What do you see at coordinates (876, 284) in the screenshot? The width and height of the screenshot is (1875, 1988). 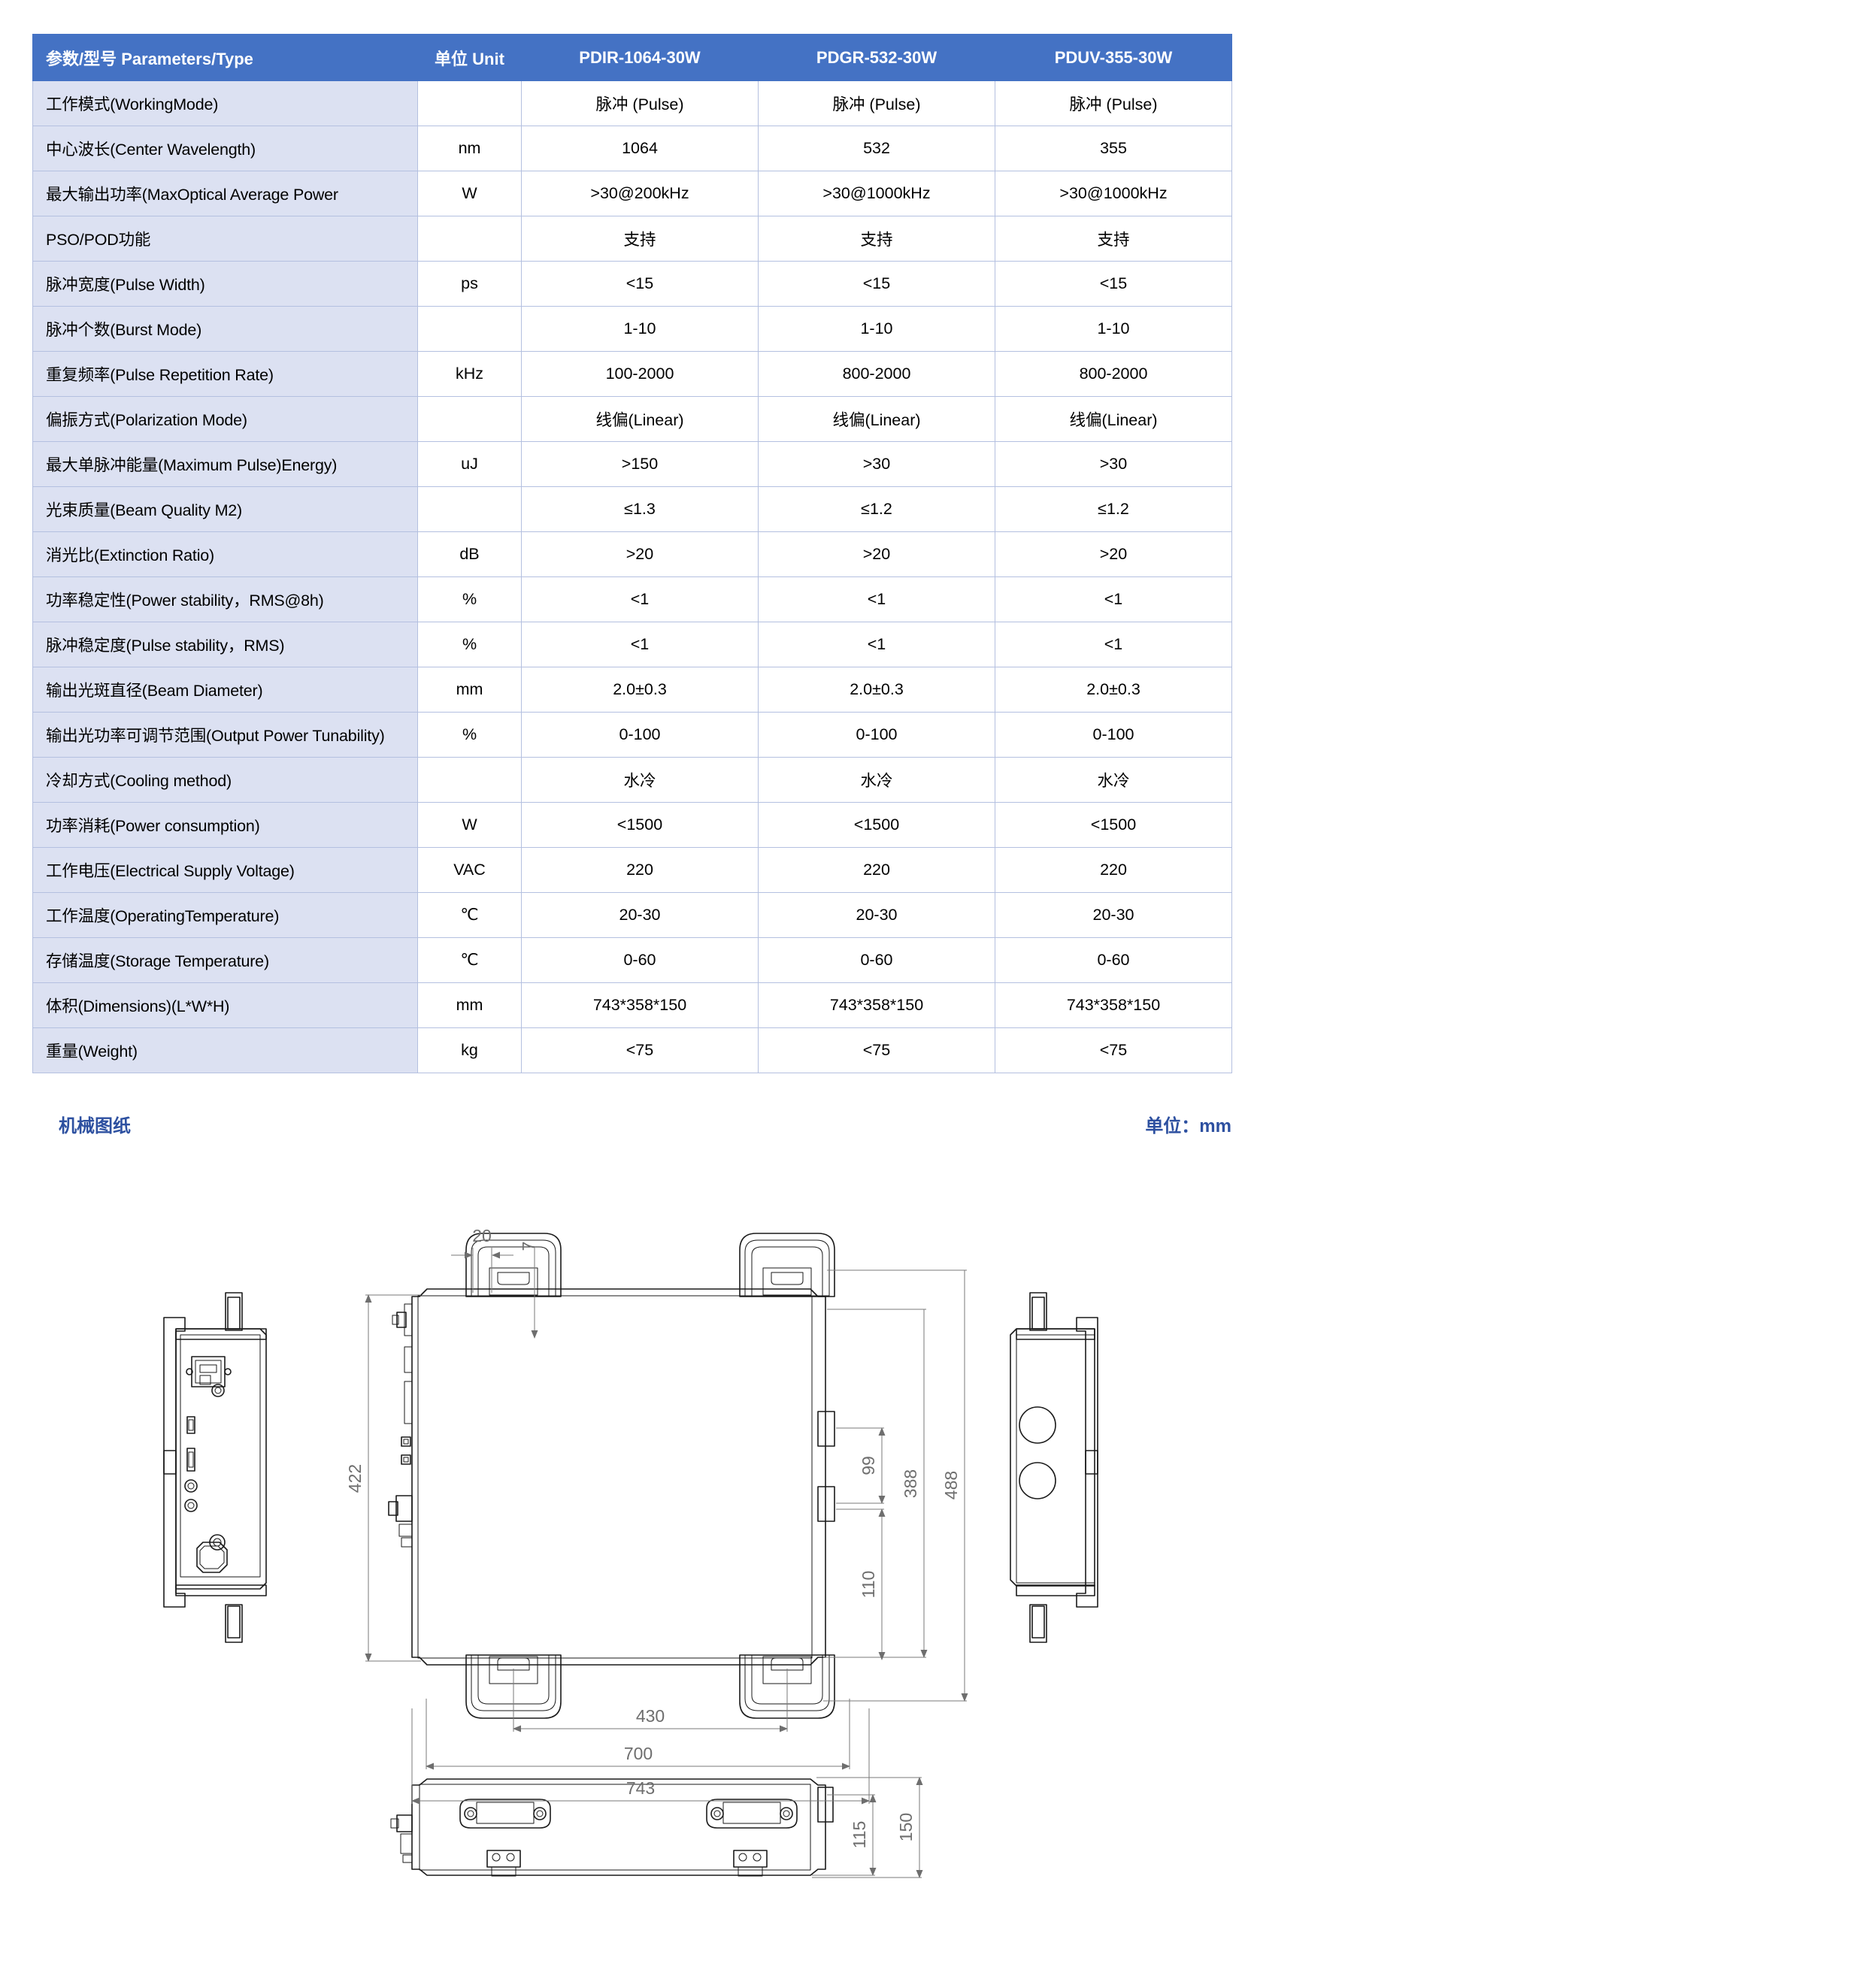 I see `value-cell-model-2: <15` at bounding box center [876, 284].